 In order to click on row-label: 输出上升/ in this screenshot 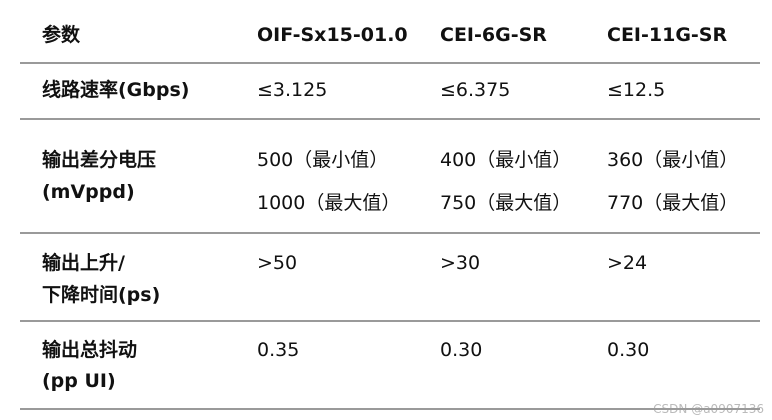, I will do `click(83, 263)`.